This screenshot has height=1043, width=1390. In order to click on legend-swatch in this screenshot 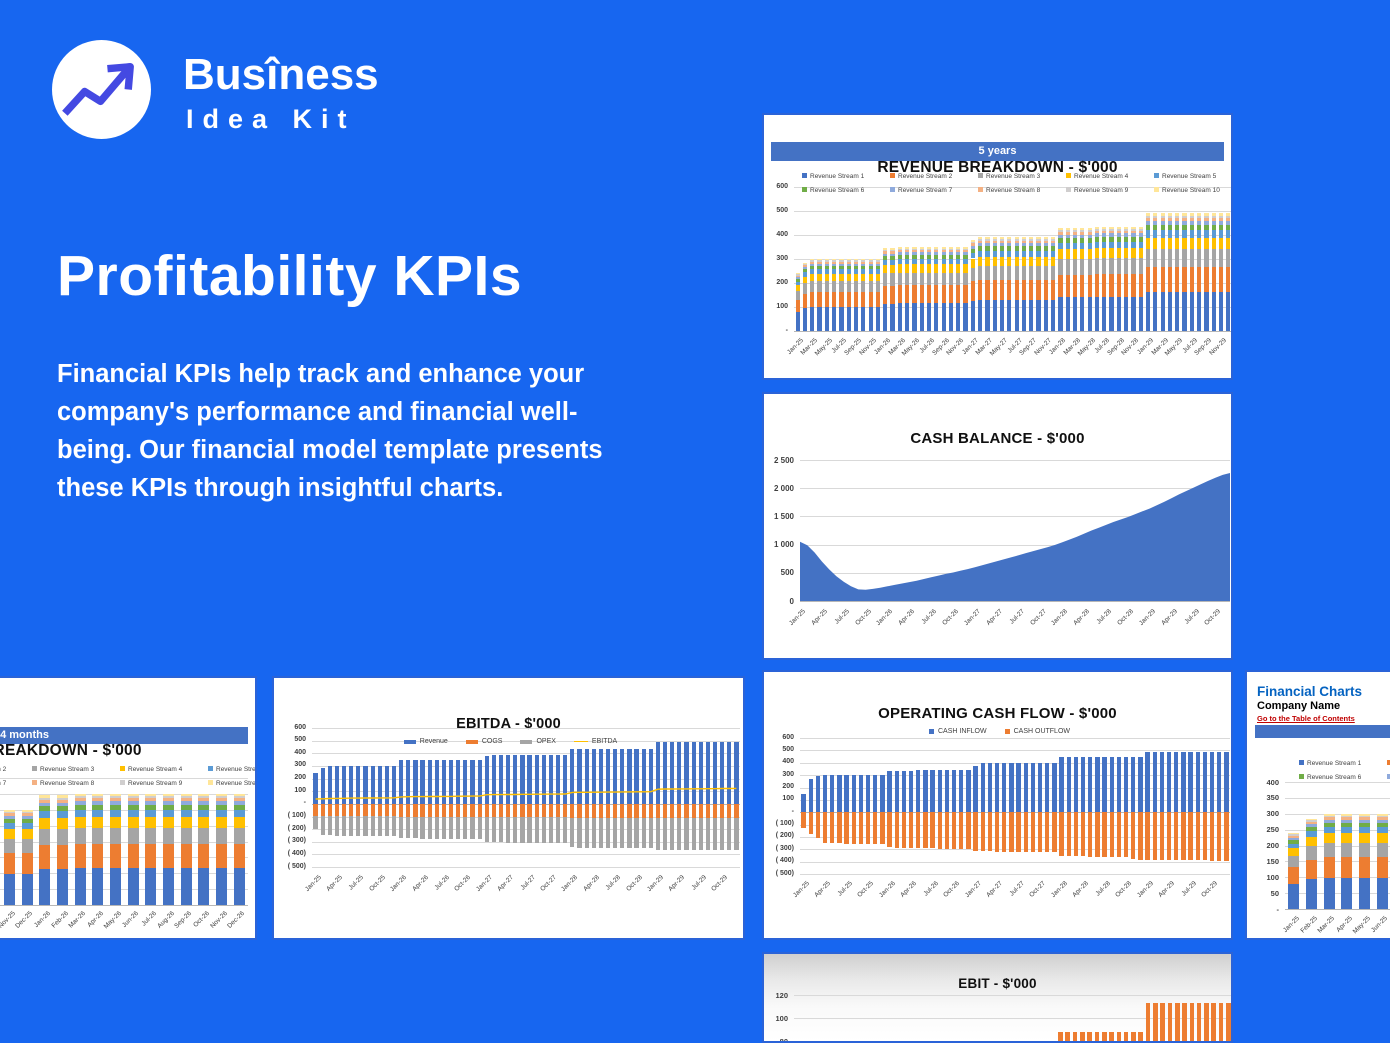, I will do `click(804, 189)`.